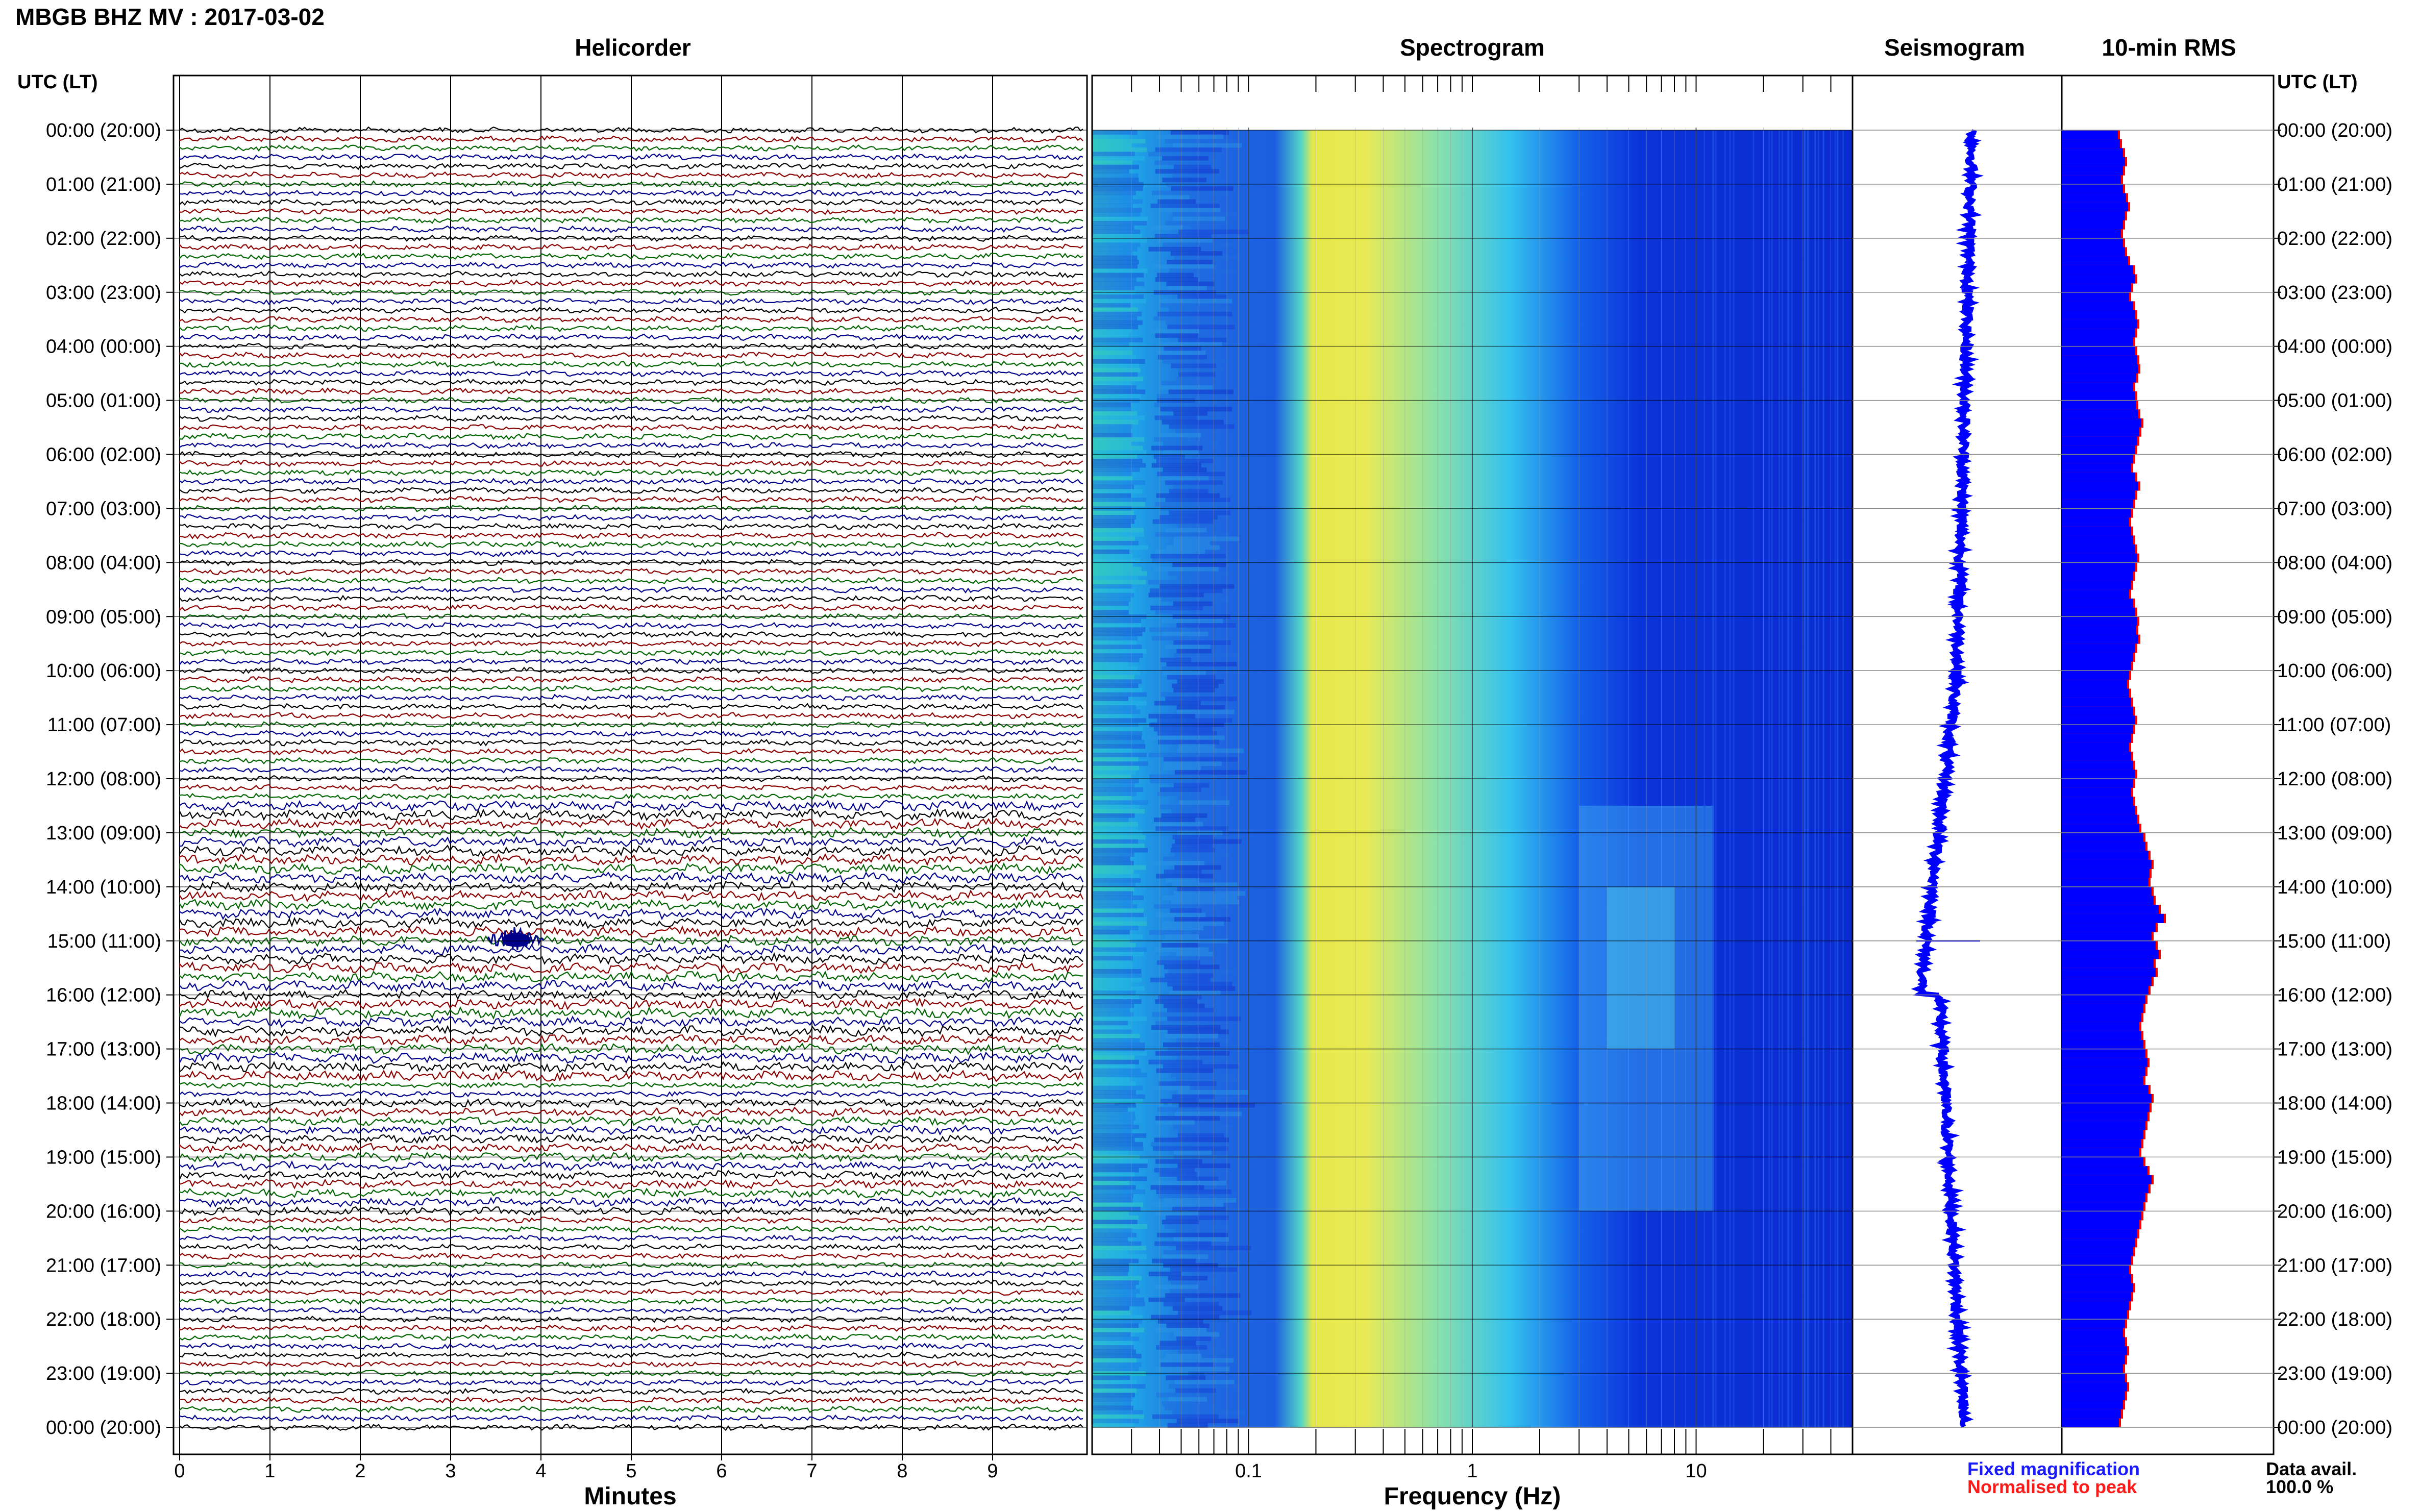 The width and height of the screenshot is (2419, 1512). Describe the element at coordinates (269, 1471) in the screenshot. I see `minute-tick-label: 1` at that location.